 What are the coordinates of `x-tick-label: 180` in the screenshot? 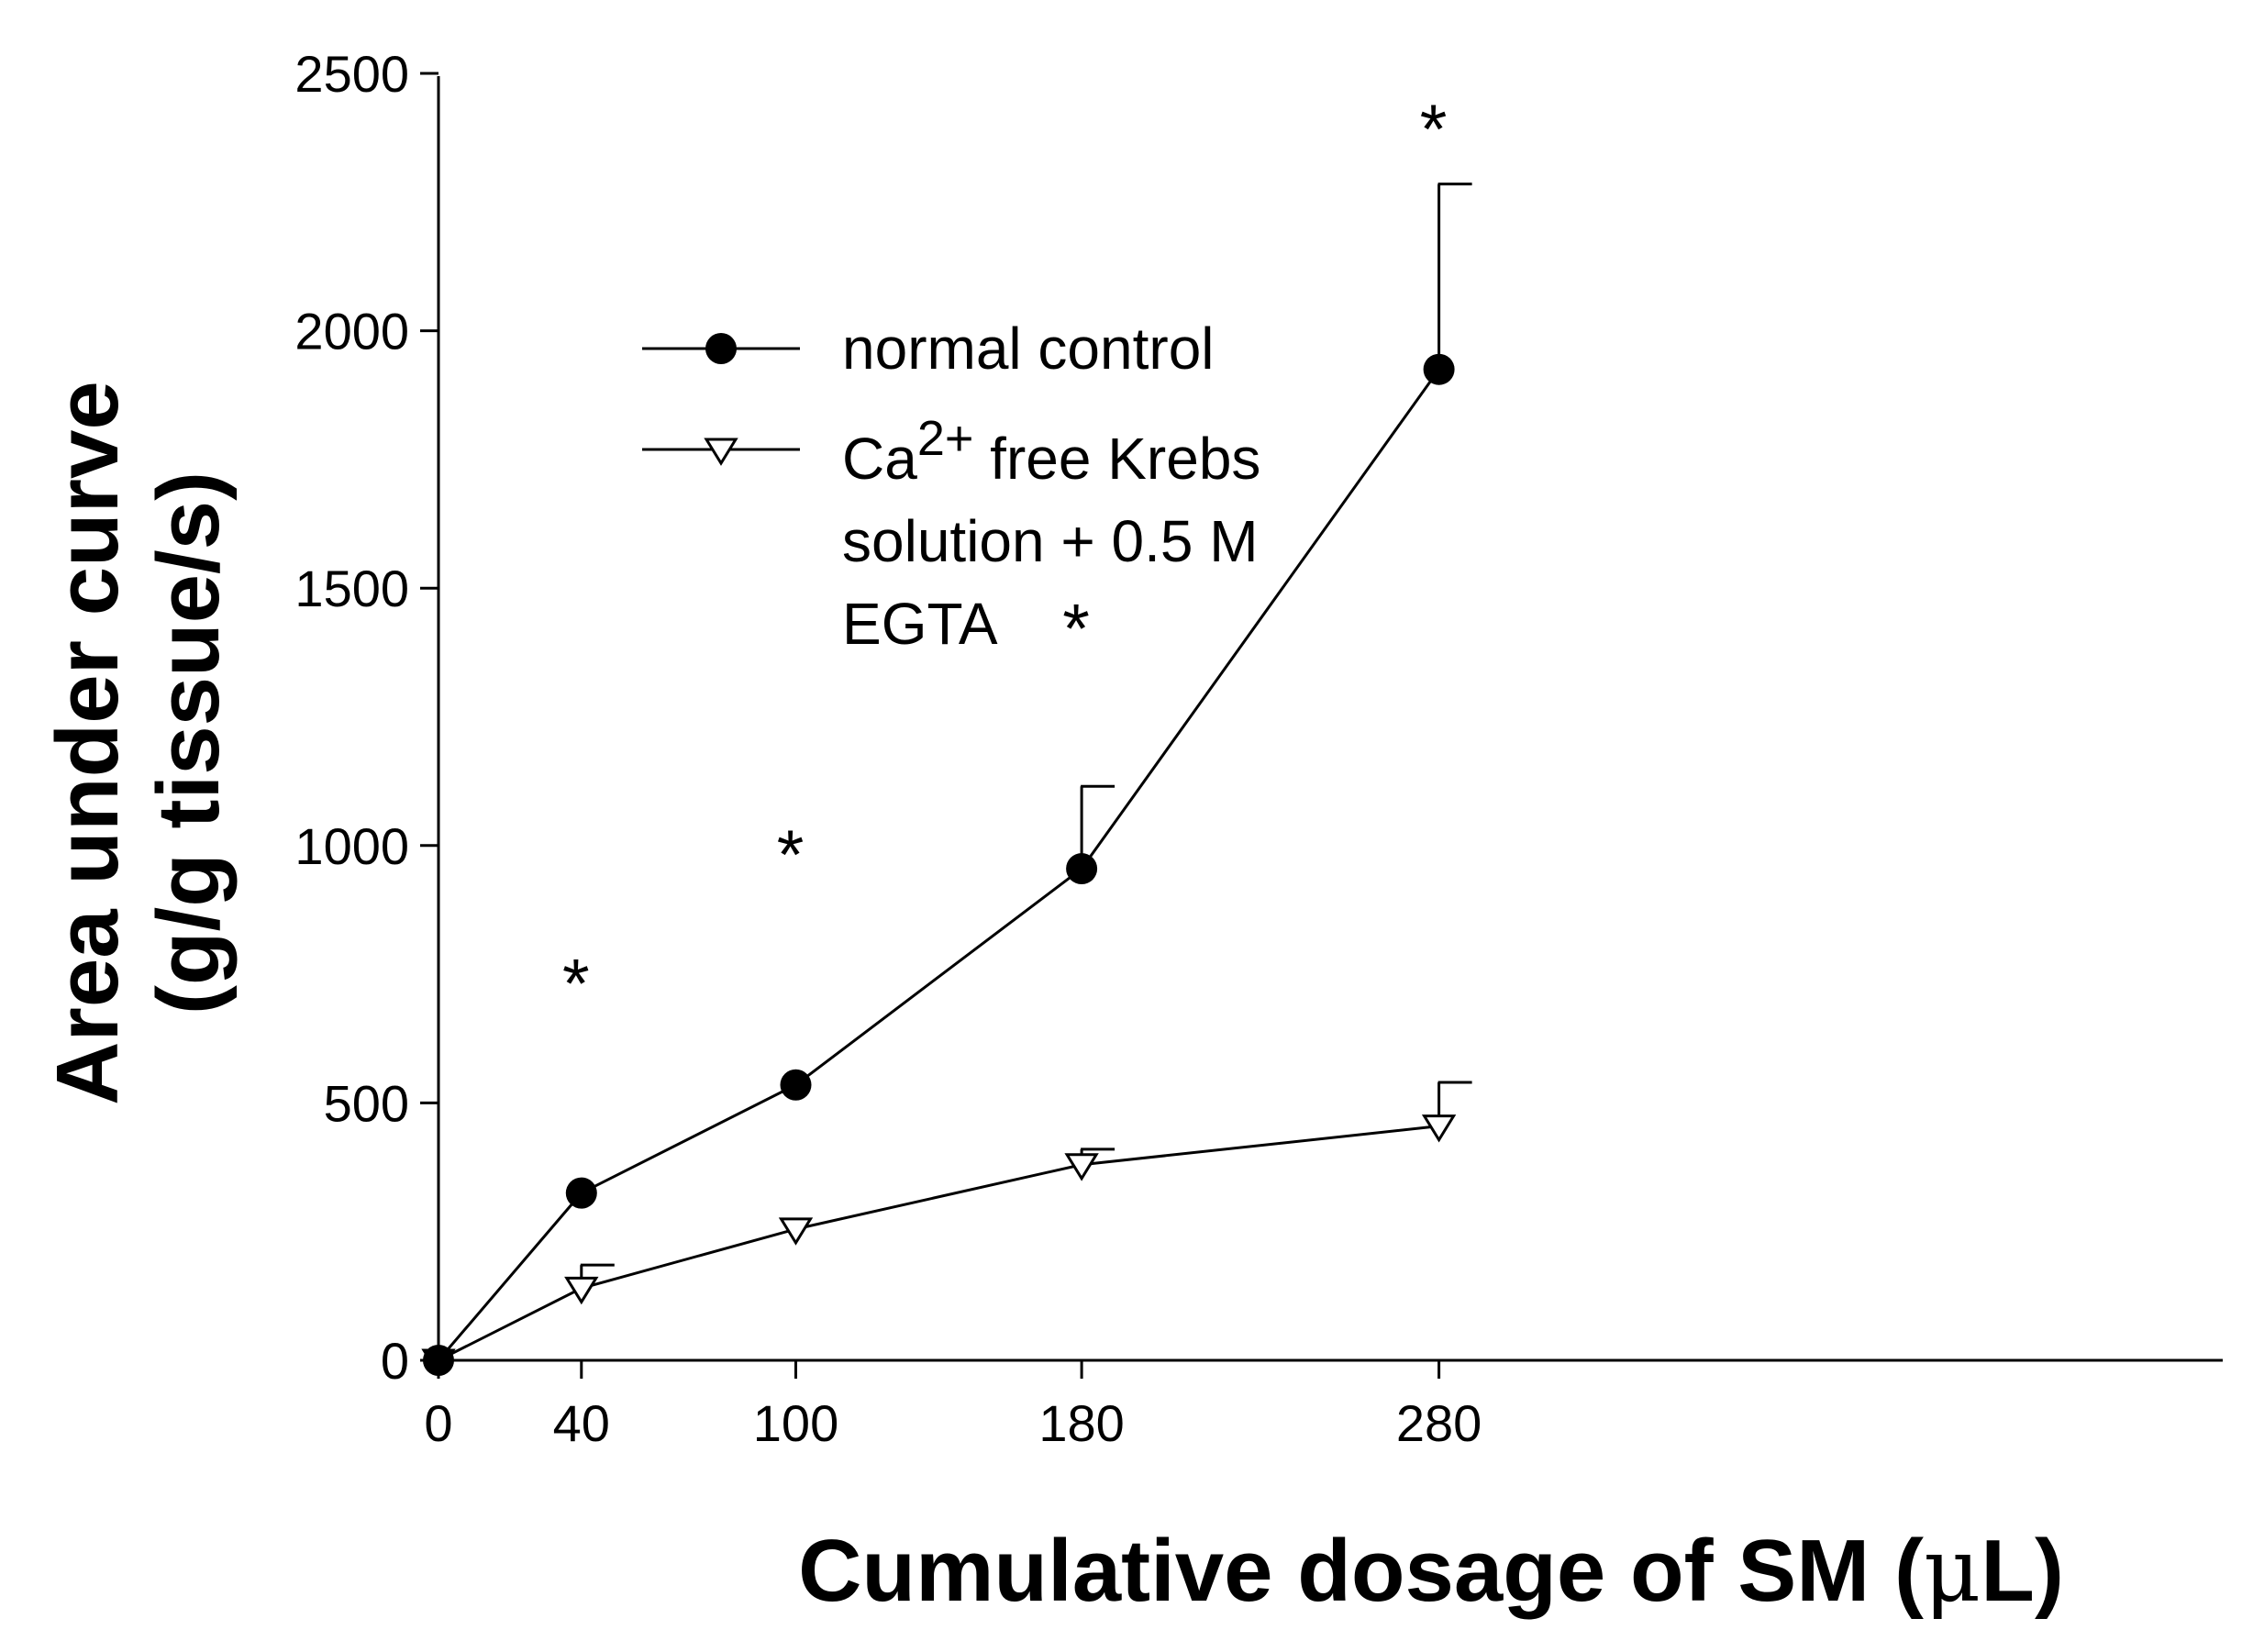 It's located at (1081, 1423).